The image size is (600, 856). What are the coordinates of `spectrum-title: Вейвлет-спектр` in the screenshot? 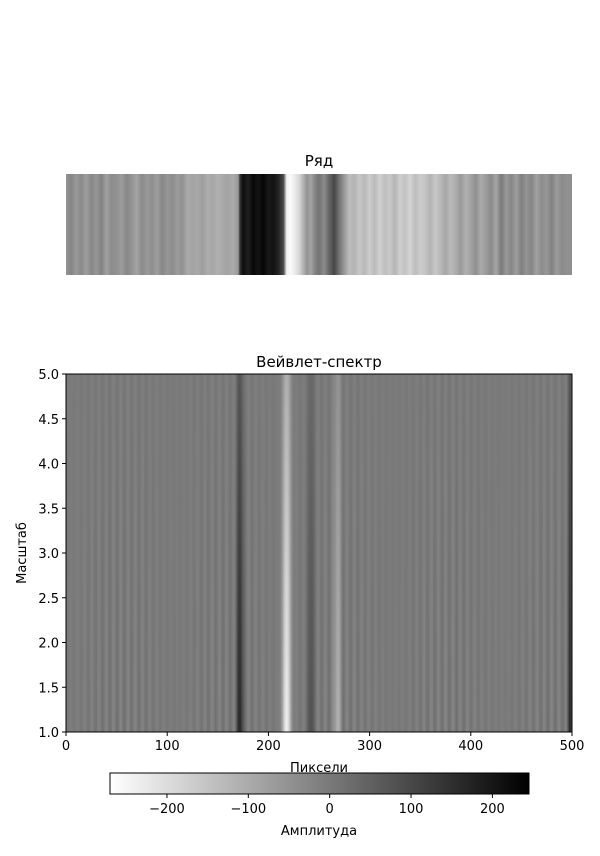 It's located at (319, 362).